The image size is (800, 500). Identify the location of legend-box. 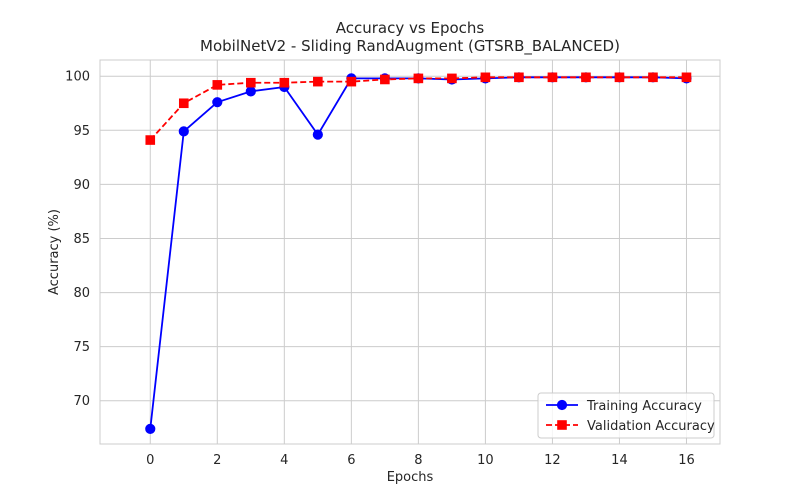
(626, 415).